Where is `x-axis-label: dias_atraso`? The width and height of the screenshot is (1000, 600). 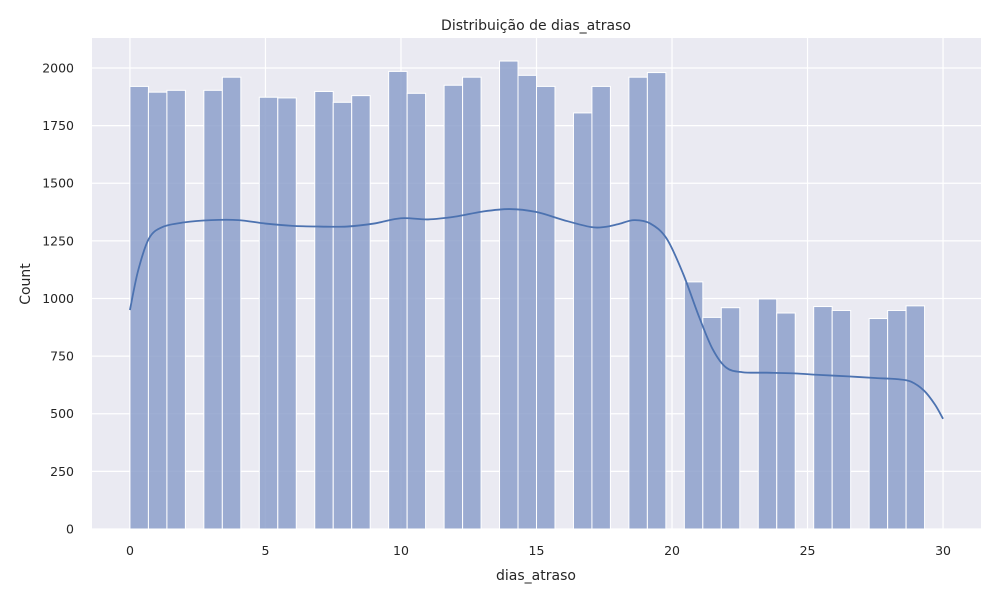 x-axis-label: dias_atraso is located at coordinates (536, 576).